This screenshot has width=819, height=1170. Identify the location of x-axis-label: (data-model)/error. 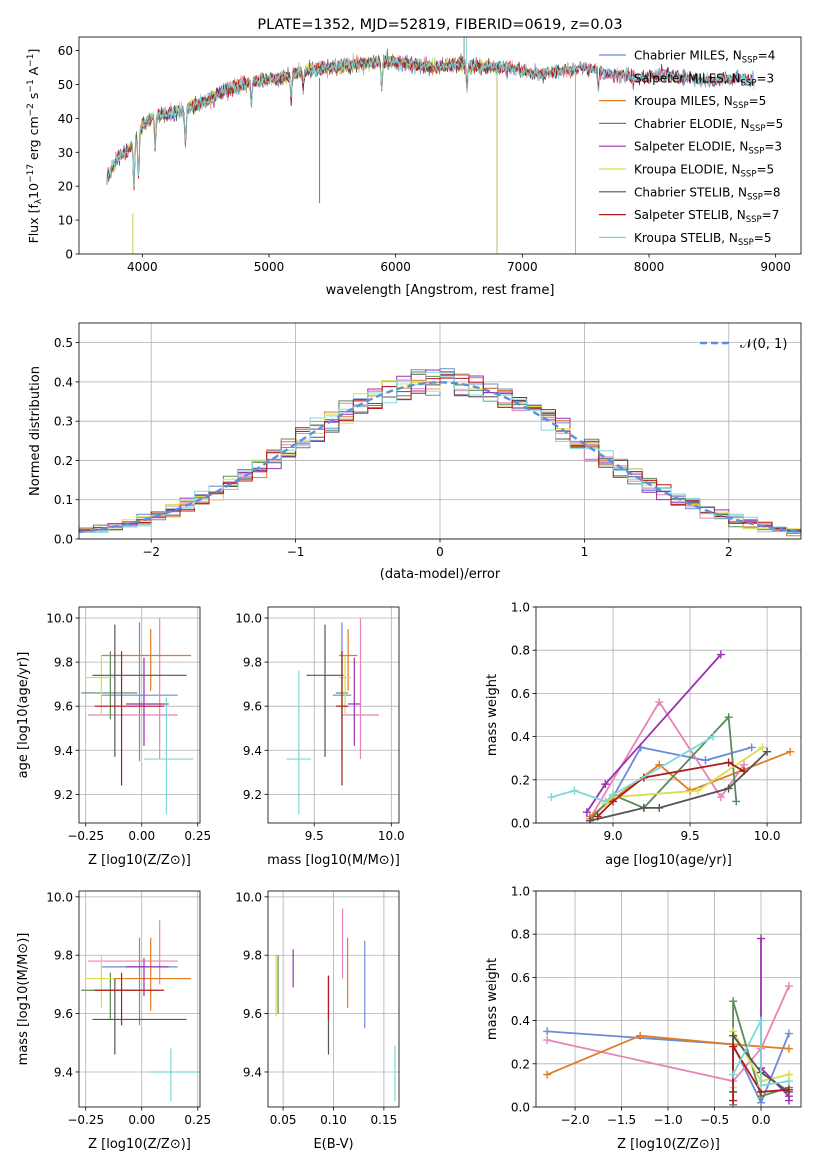
(440, 574).